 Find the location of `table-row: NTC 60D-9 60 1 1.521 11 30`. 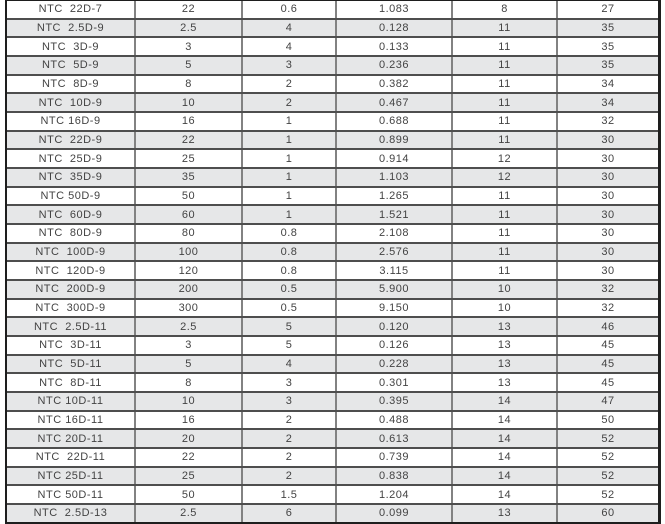

table-row: NTC 60D-9 60 1 1.521 11 30 is located at coordinates (332, 216).